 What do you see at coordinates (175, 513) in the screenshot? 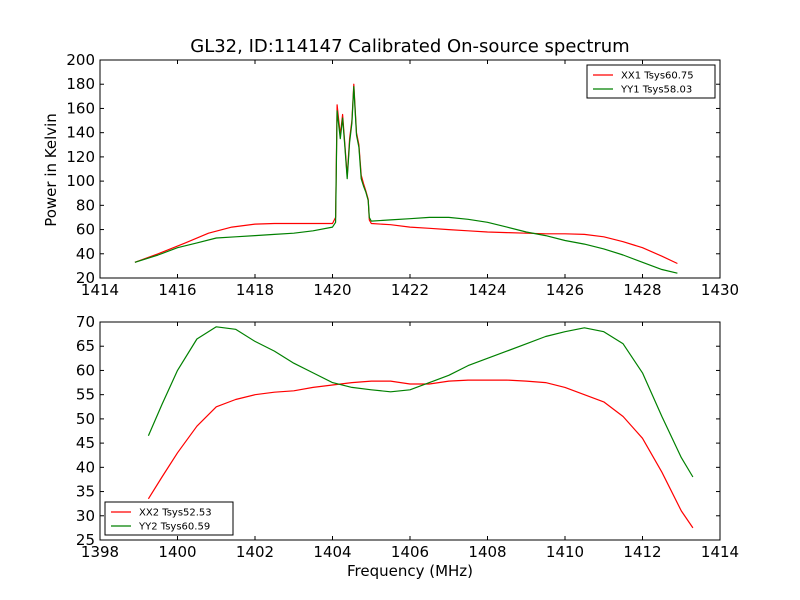
I see `legend-entry: XX2 Tsys52.53` at bounding box center [175, 513].